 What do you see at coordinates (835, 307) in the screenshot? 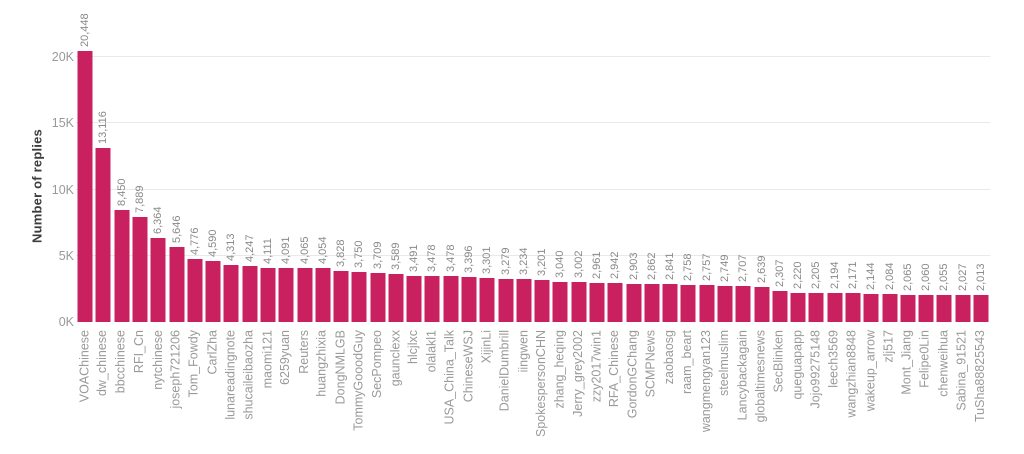
I see `bar-leech3569` at bounding box center [835, 307].